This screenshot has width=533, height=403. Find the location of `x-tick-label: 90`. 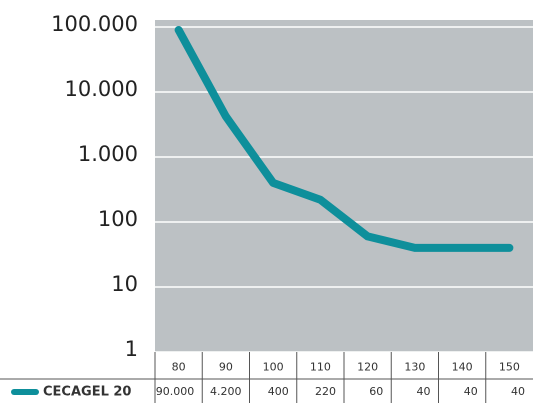

x-tick-label: 90 is located at coordinates (226, 367).